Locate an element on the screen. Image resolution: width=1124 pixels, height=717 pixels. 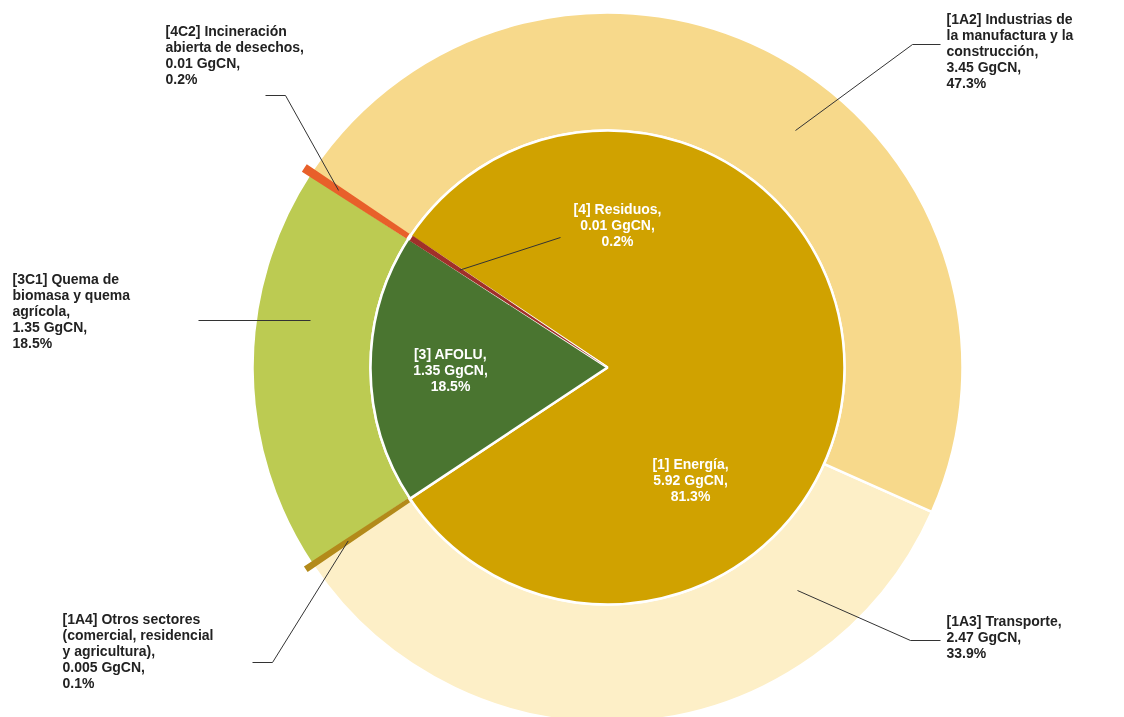
category-label: [1A3] Transporte, is located at coordinates (1004, 620).